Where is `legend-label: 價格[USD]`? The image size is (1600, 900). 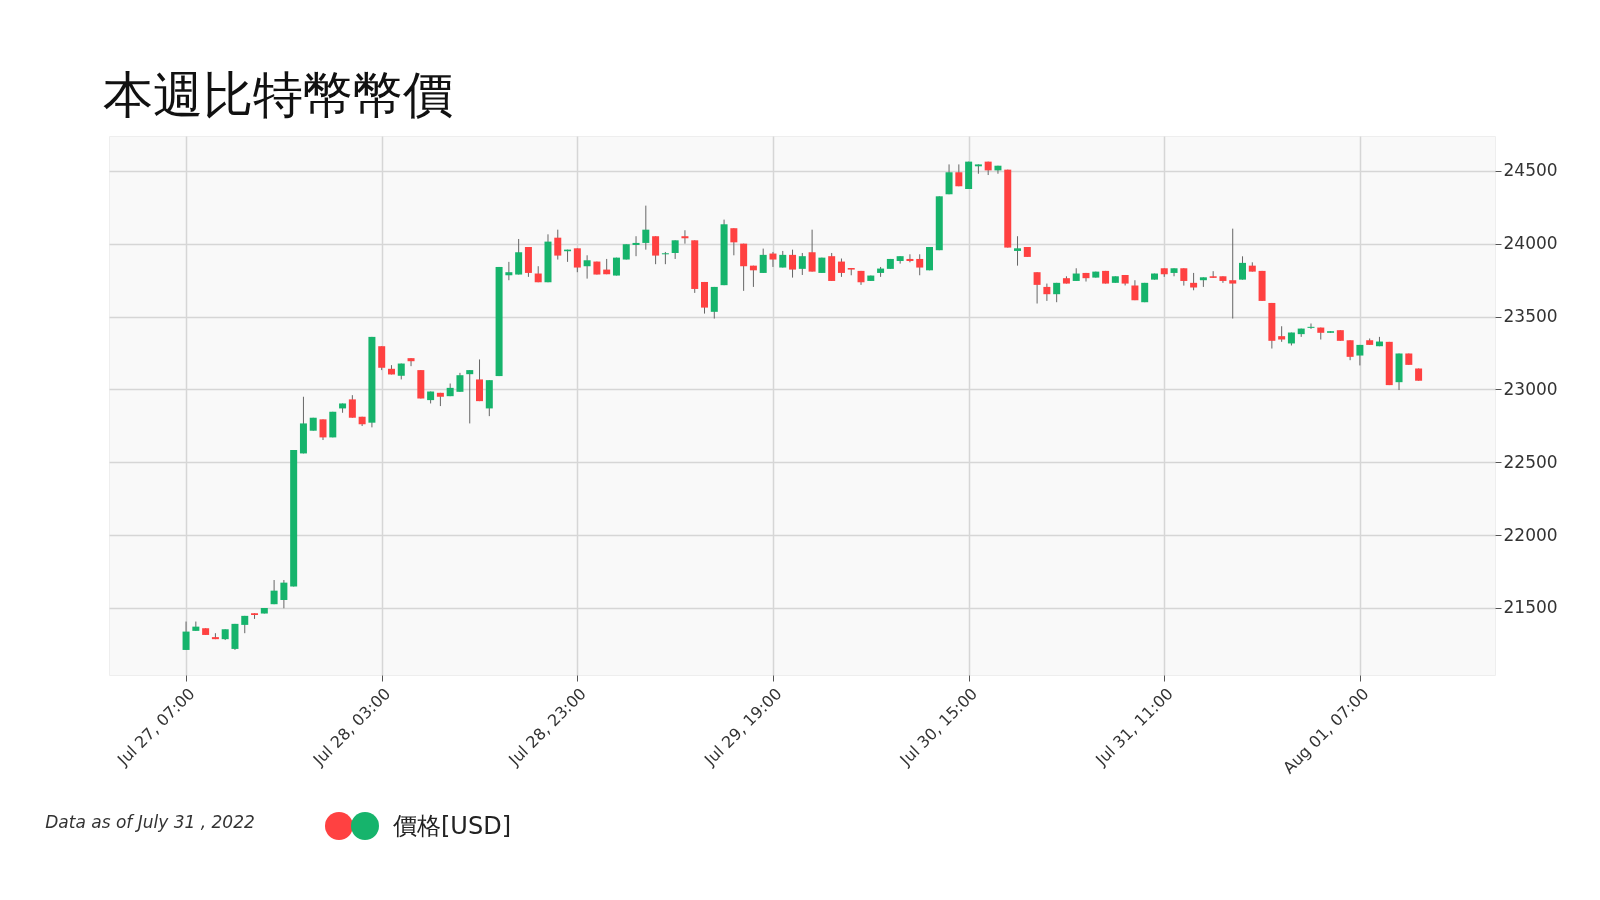 legend-label: 價格[USD] is located at coordinates (452, 826).